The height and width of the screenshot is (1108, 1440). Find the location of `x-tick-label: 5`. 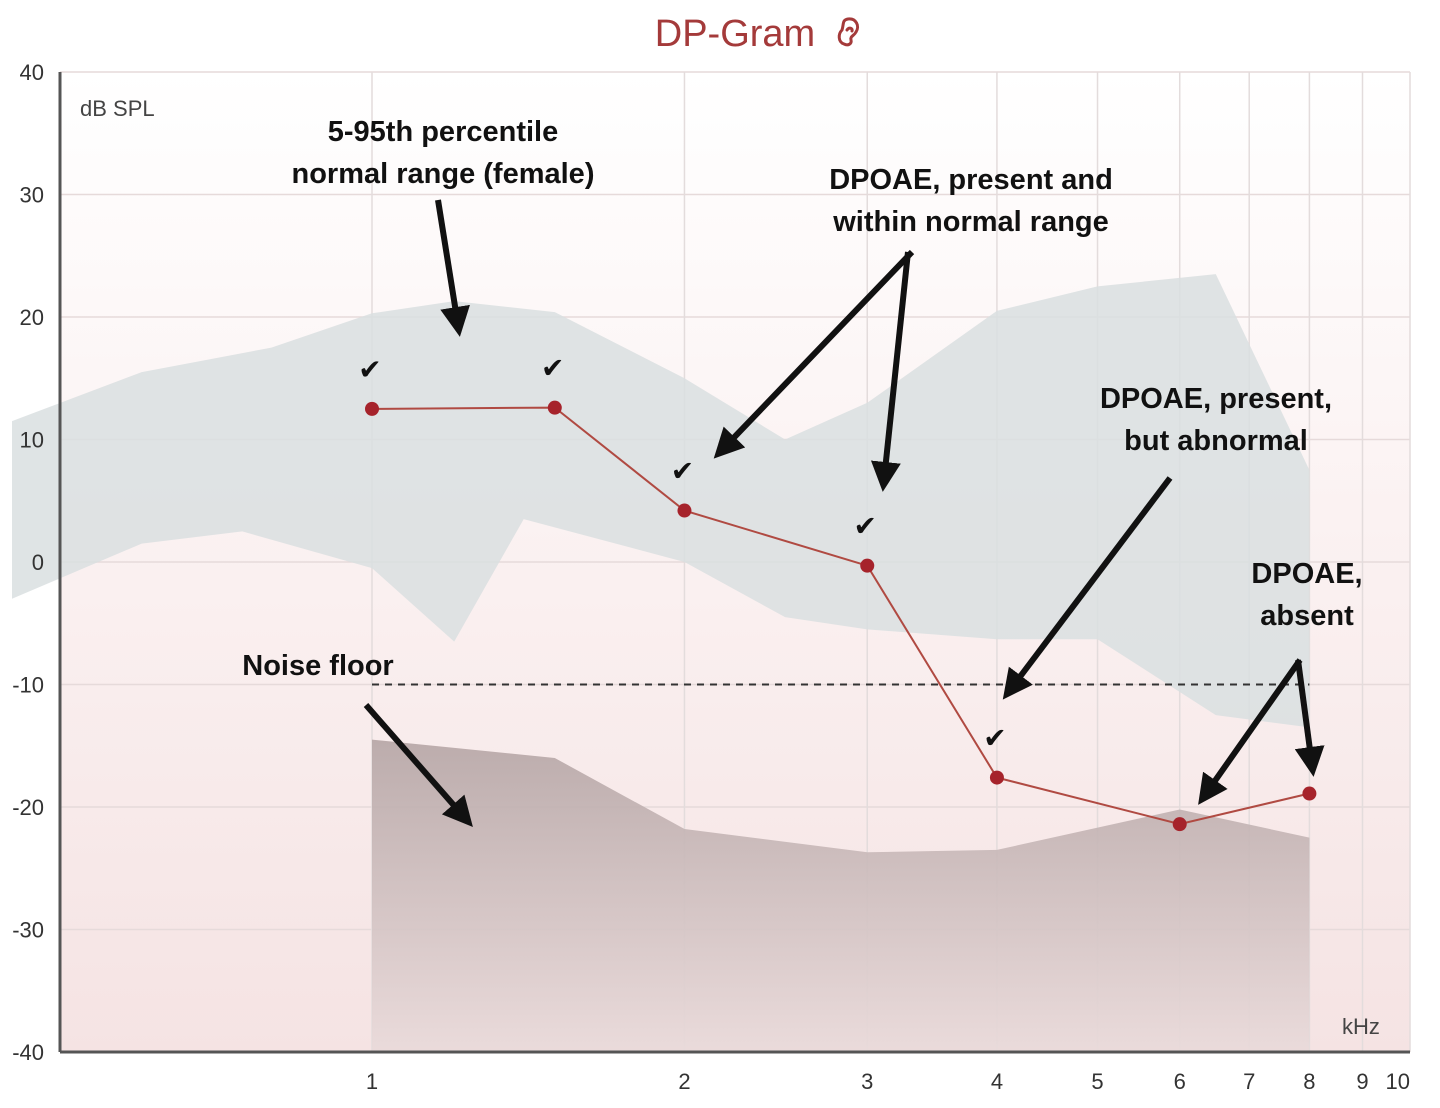

x-tick-label: 5 is located at coordinates (1097, 1081).